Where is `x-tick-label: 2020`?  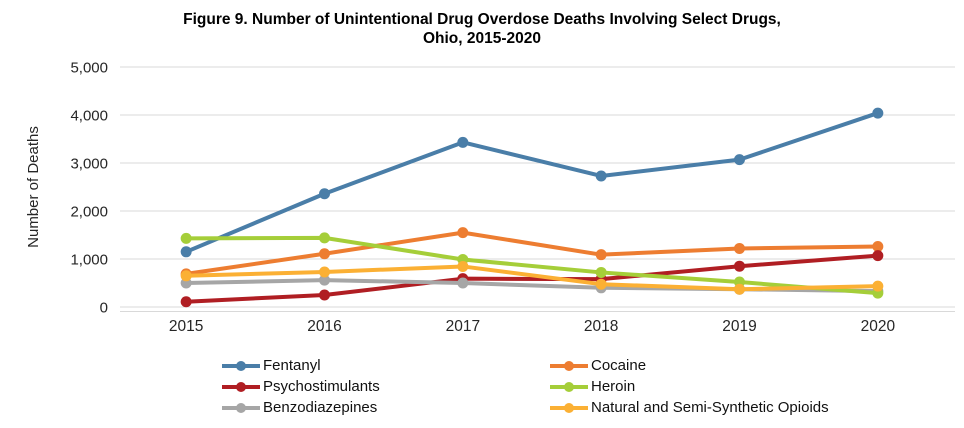
x-tick-label: 2020 is located at coordinates (878, 326).